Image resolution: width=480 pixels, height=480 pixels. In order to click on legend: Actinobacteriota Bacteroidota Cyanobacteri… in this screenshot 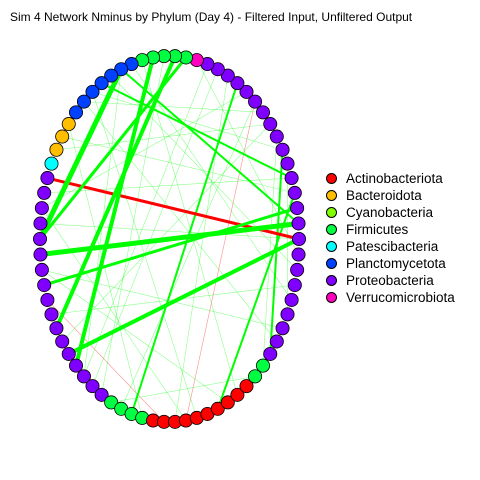, I will do `click(390, 238)`.